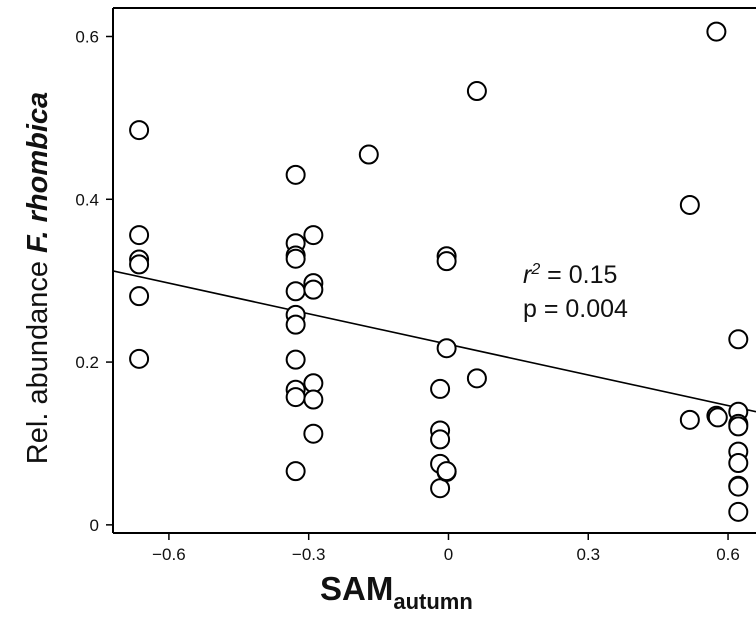  Describe the element at coordinates (433, 601) in the screenshot. I see `x-axis-title-subscript: autumn` at that location.